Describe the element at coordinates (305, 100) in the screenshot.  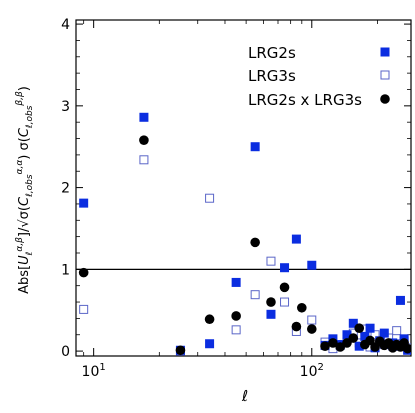
I see `legend-label-lrg2s-x-lrg3s: LRG2s x LRG3s` at that location.